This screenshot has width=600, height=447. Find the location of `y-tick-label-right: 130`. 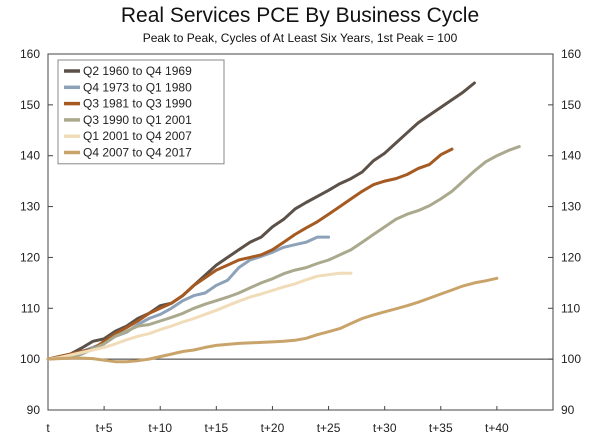

y-tick-label-right: 130 is located at coordinates (571, 207).